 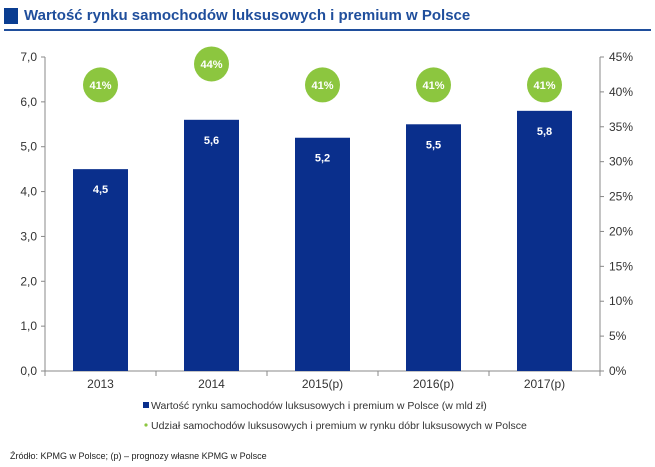 I want to click on right-axis-tick-label: 15%, so click(x=621, y=266).